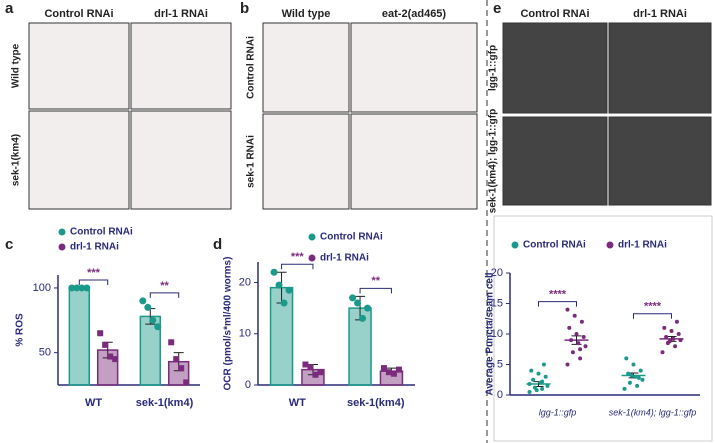 The height and width of the screenshot is (443, 715). Describe the element at coordinates (42, 288) in the screenshot. I see `y-tick-label: 100` at that location.